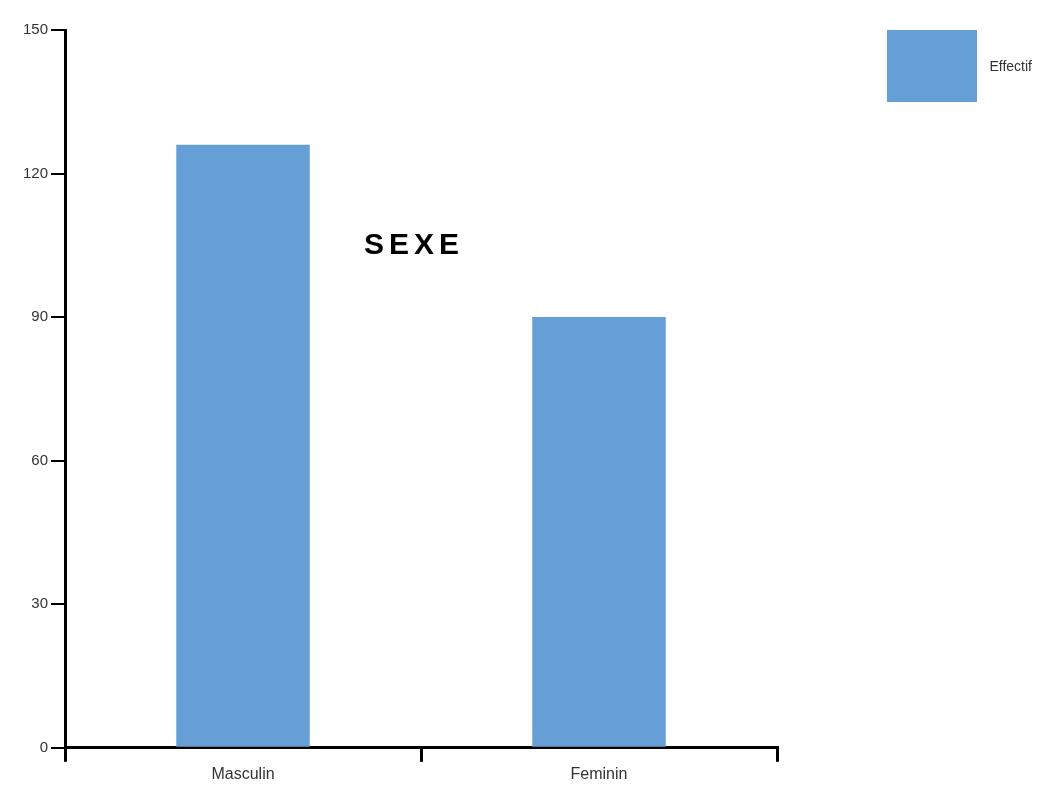 Image resolution: width=1037 pixels, height=792 pixels. What do you see at coordinates (40, 603) in the screenshot?
I see `y-tick-label: 30` at bounding box center [40, 603].